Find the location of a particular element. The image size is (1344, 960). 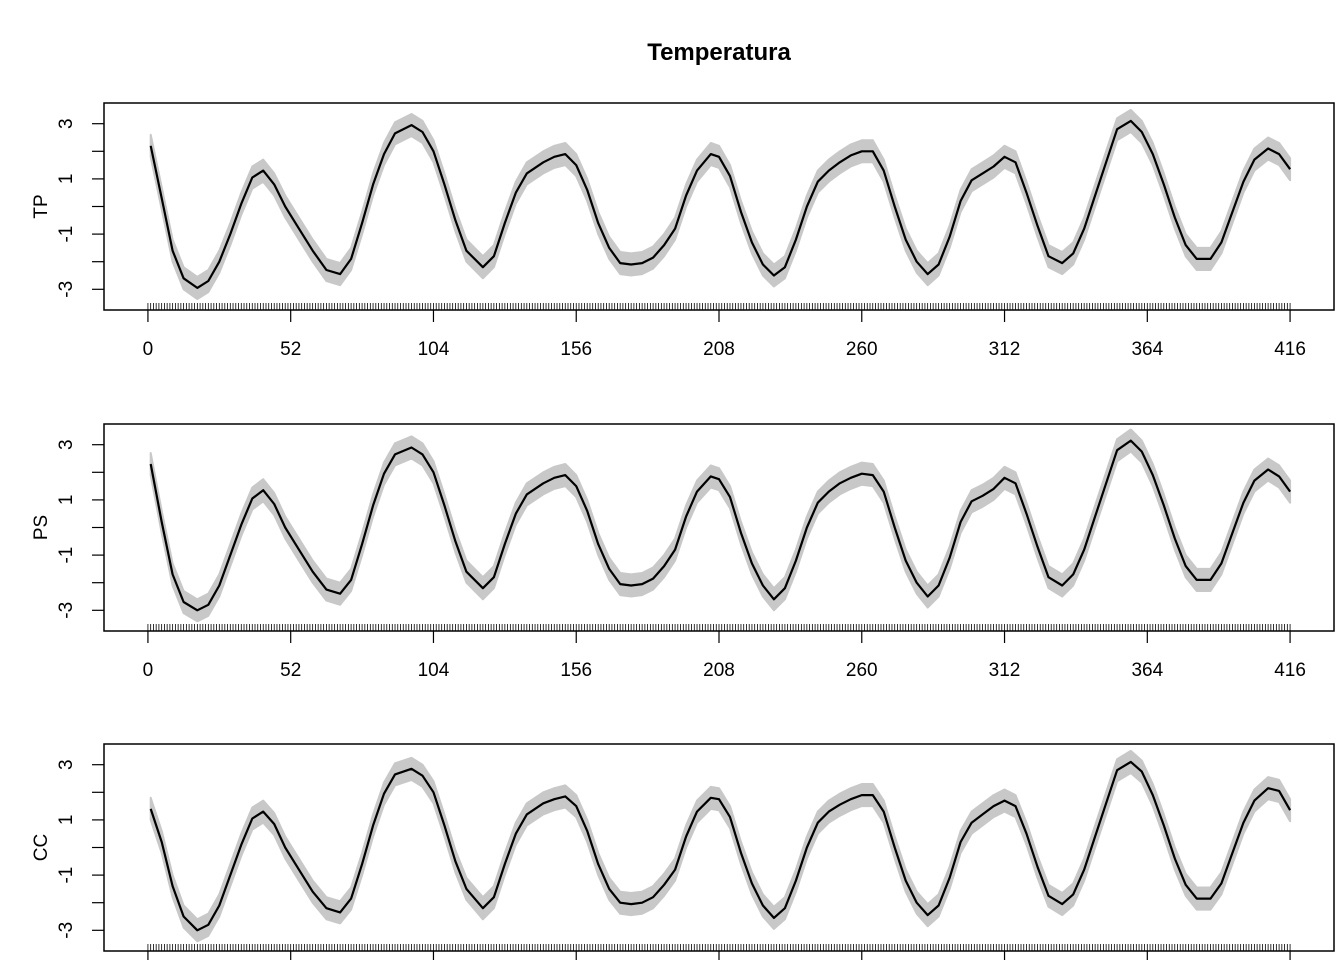

y-axis-label: CC is located at coordinates (41, 847).